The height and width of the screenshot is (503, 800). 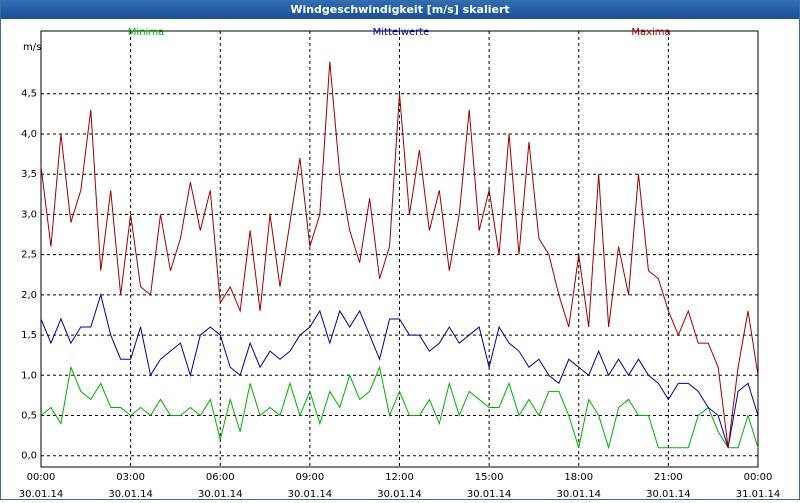 I want to click on legend-entry: Minima, so click(x=146, y=32).